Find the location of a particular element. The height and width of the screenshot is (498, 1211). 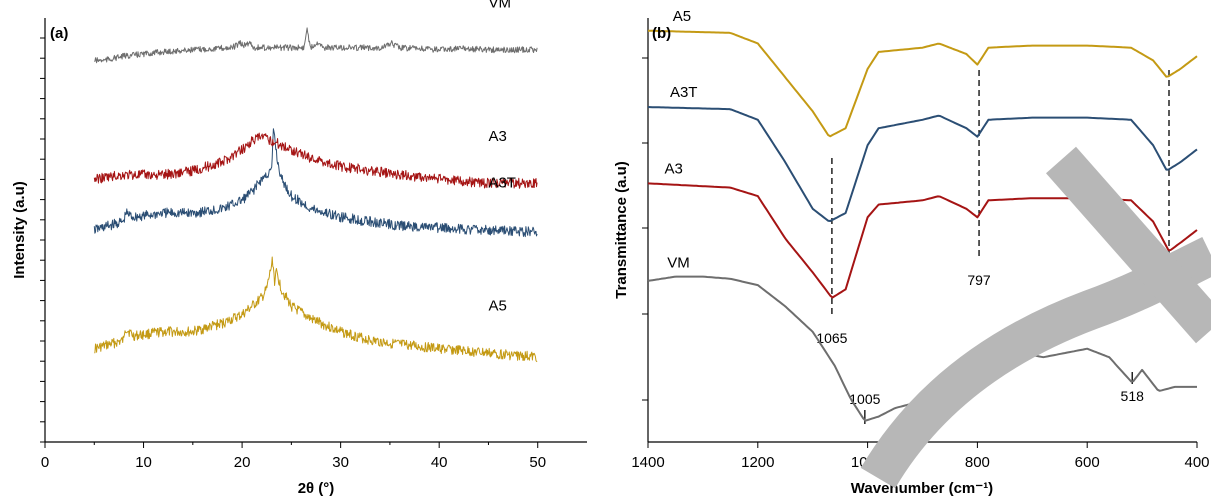

panel-a-x-tick-label: 40 is located at coordinates (439, 462).